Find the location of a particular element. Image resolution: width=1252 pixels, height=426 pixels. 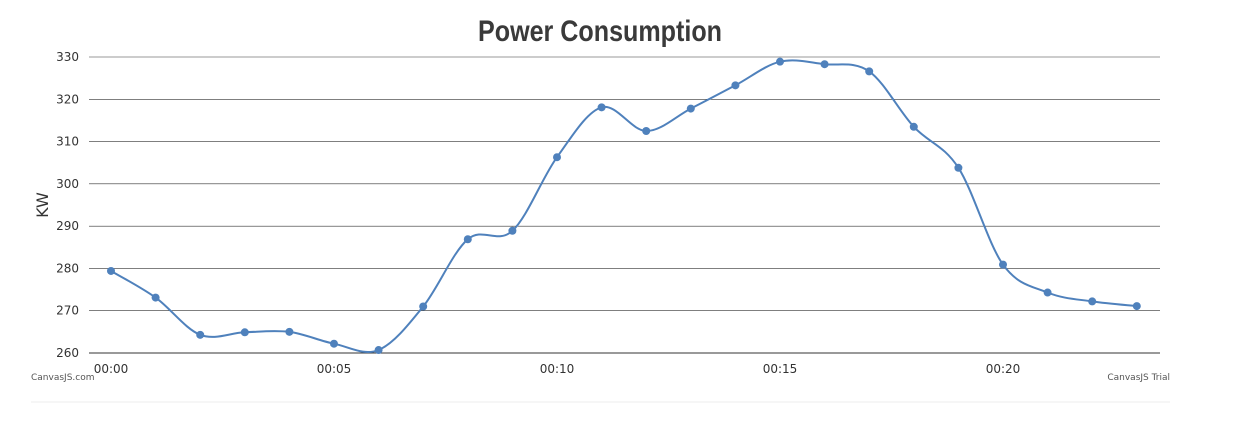

x-tick-label: 00:00 is located at coordinates (111, 369).